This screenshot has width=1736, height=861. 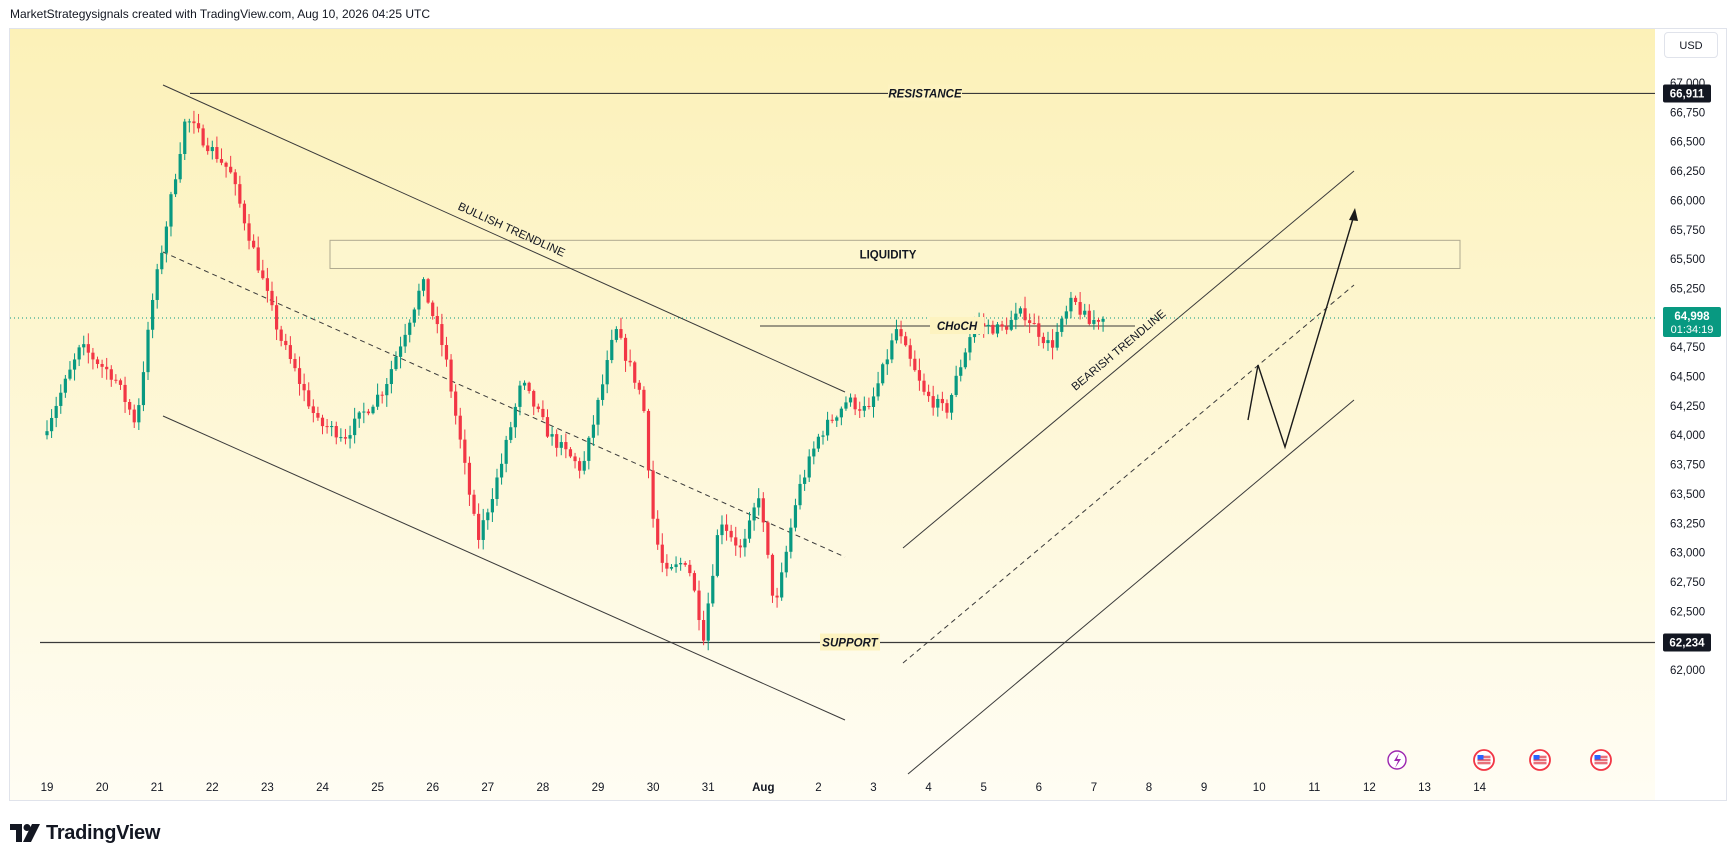 I want to click on symbol-name: Bitcoin / U.S. Dollar · 2h · Bitstamp, so click(x=110, y=41).